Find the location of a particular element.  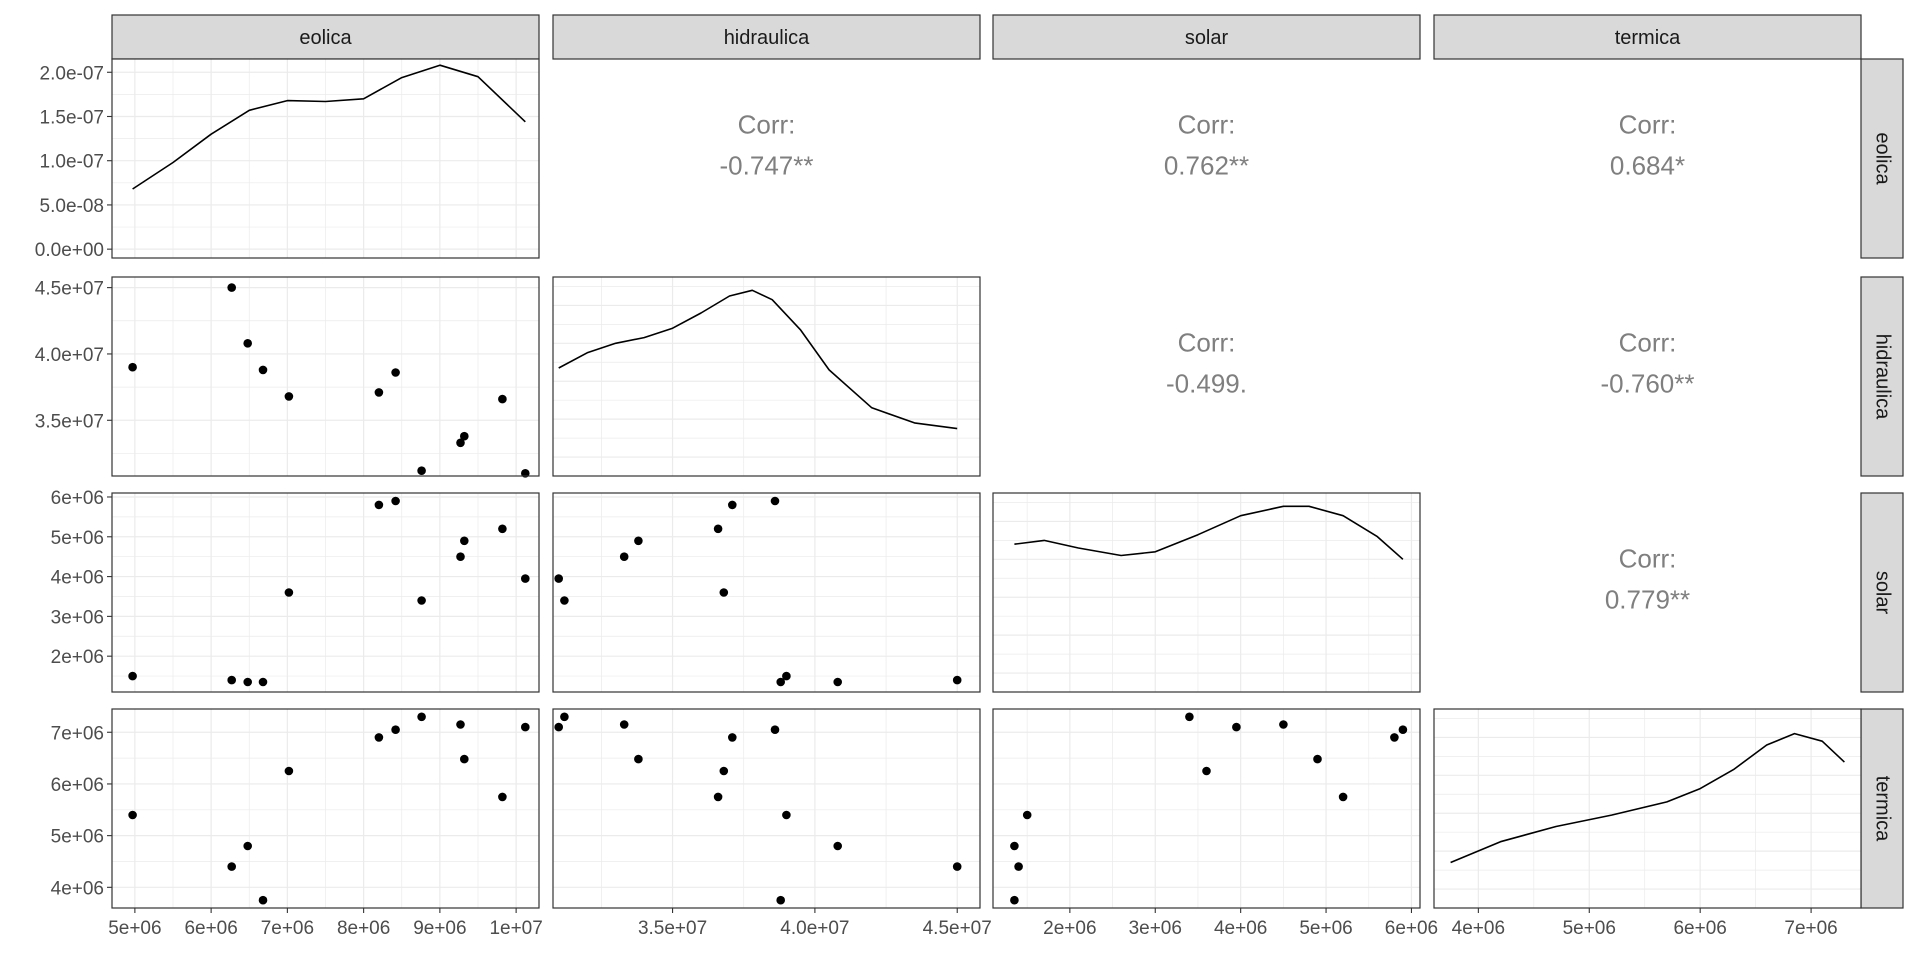

x-tick-label: 3.5e+07 is located at coordinates (672, 928).